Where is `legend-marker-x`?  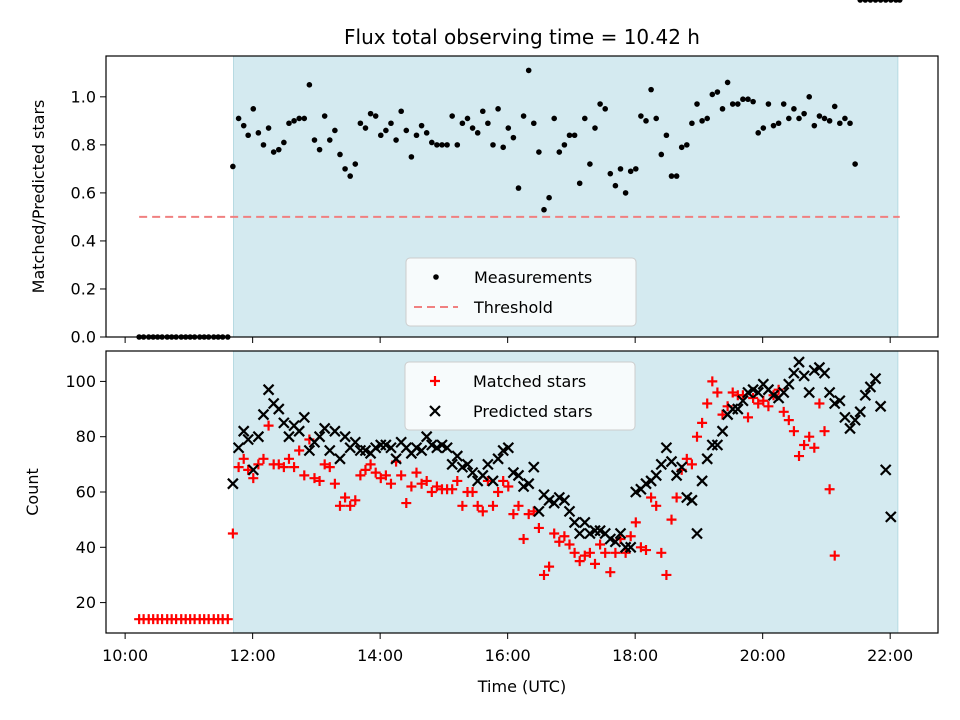 legend-marker-x is located at coordinates (435, 411).